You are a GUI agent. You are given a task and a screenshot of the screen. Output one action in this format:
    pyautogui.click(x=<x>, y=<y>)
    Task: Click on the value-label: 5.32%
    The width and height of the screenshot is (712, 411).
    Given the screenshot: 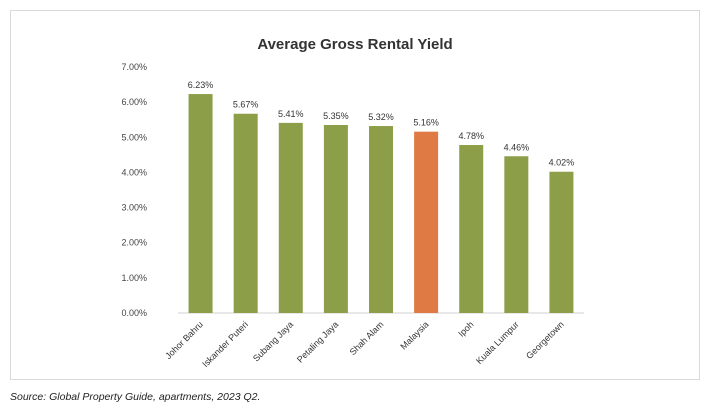 What is the action you would take?
    pyautogui.click(x=381, y=117)
    